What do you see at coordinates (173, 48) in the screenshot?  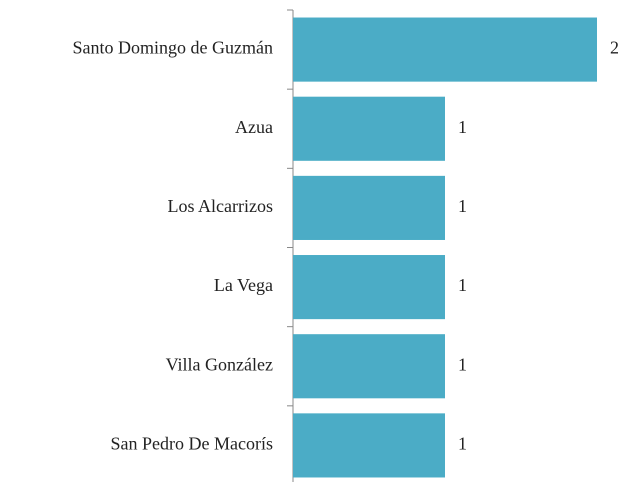 I see `category-label: Santo Domingo de Guzmán` at bounding box center [173, 48].